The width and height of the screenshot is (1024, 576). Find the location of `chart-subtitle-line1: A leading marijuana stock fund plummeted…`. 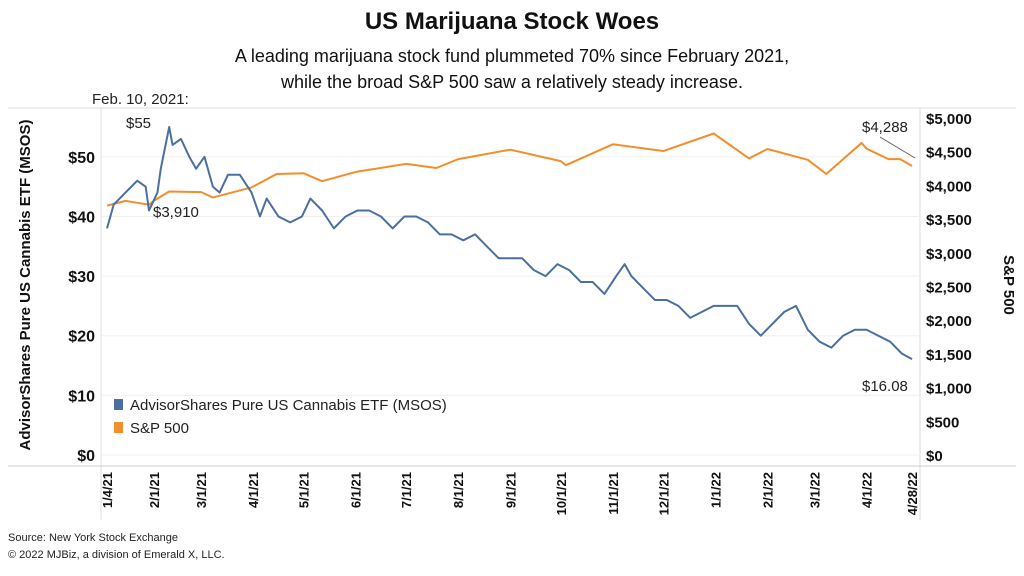

chart-subtitle-line1: A leading marijuana stock fund plummeted… is located at coordinates (512, 56).